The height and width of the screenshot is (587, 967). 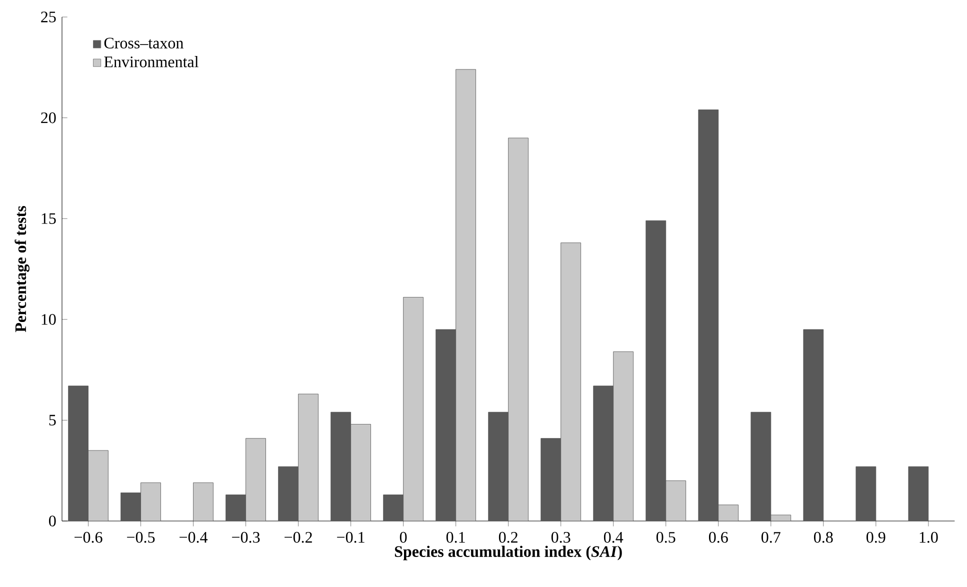 I want to click on x-tick-label: 0.1, so click(x=455, y=537).